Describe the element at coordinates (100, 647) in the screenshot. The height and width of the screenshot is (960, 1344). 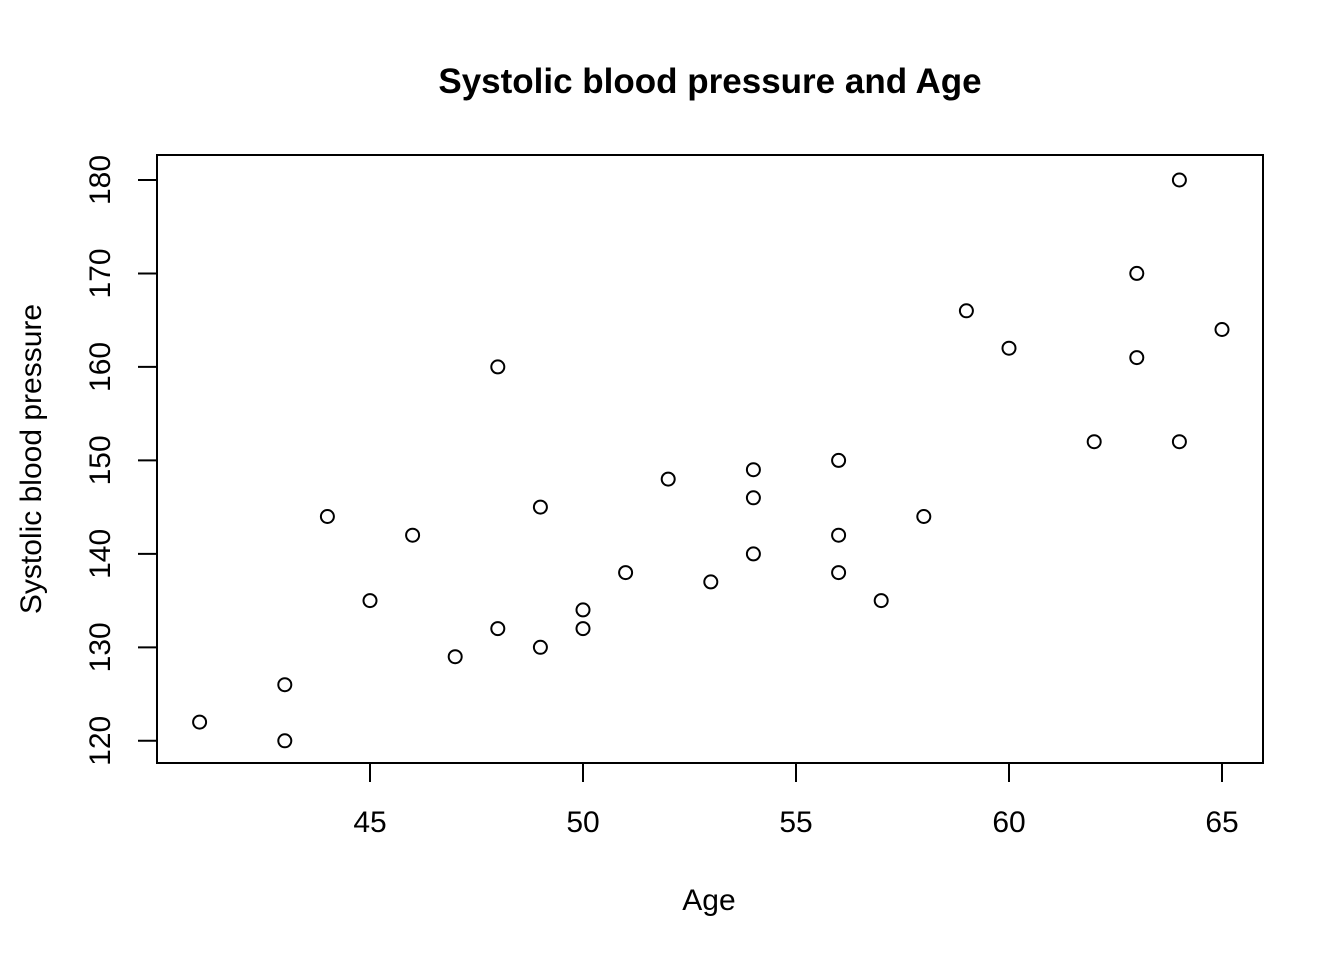
I see `y-tick-label: 130` at that location.